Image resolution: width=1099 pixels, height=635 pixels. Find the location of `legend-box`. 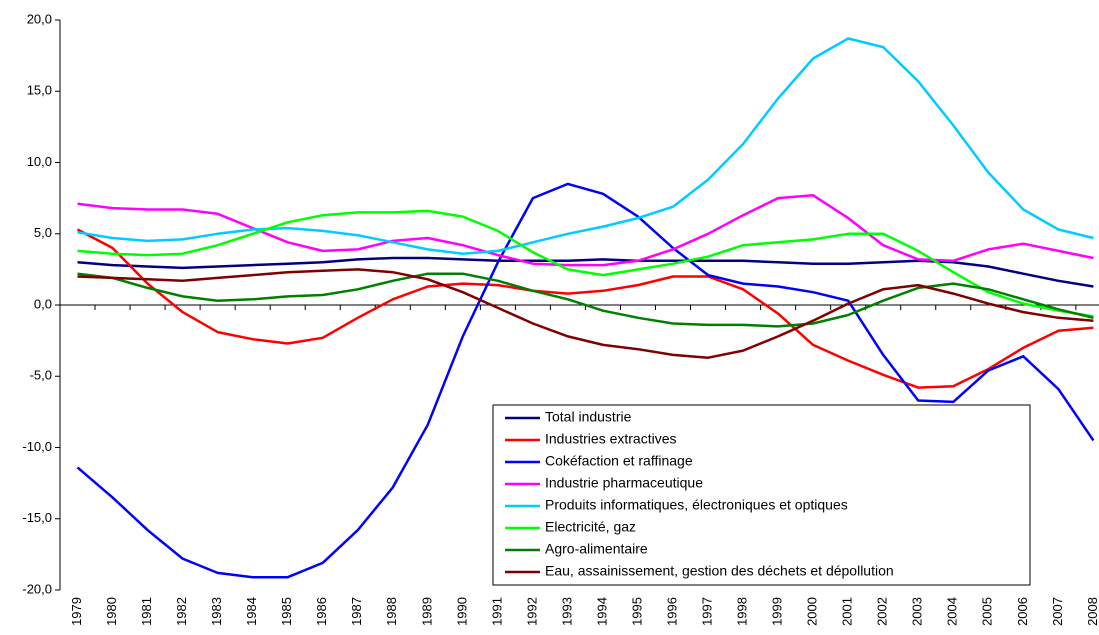

legend-box is located at coordinates (761, 495).